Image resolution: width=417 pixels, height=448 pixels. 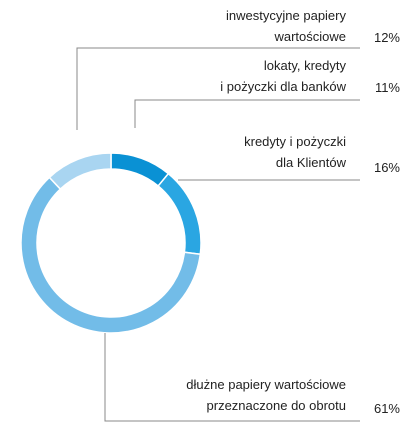 I want to click on category-label: i pożyczki dla banków, so click(x=283, y=86).